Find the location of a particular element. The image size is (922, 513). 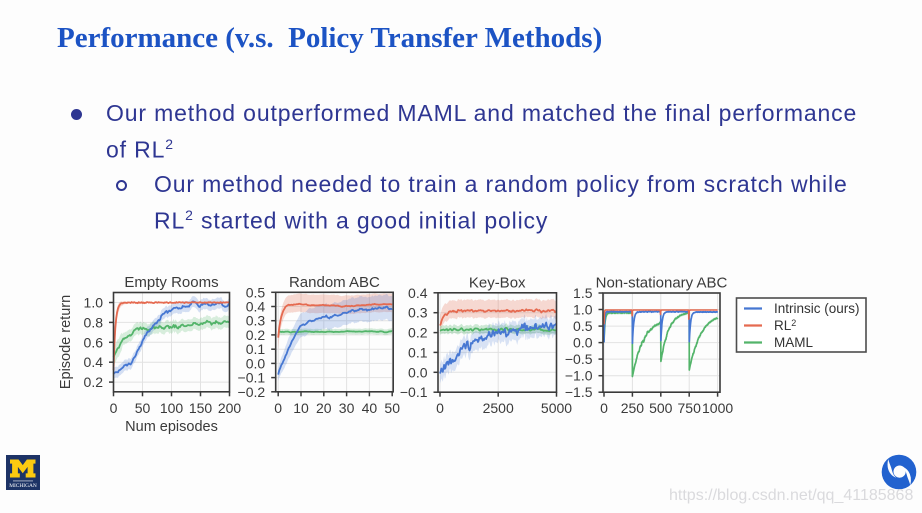

svg-text: 0.6 is located at coordinates (94, 342).